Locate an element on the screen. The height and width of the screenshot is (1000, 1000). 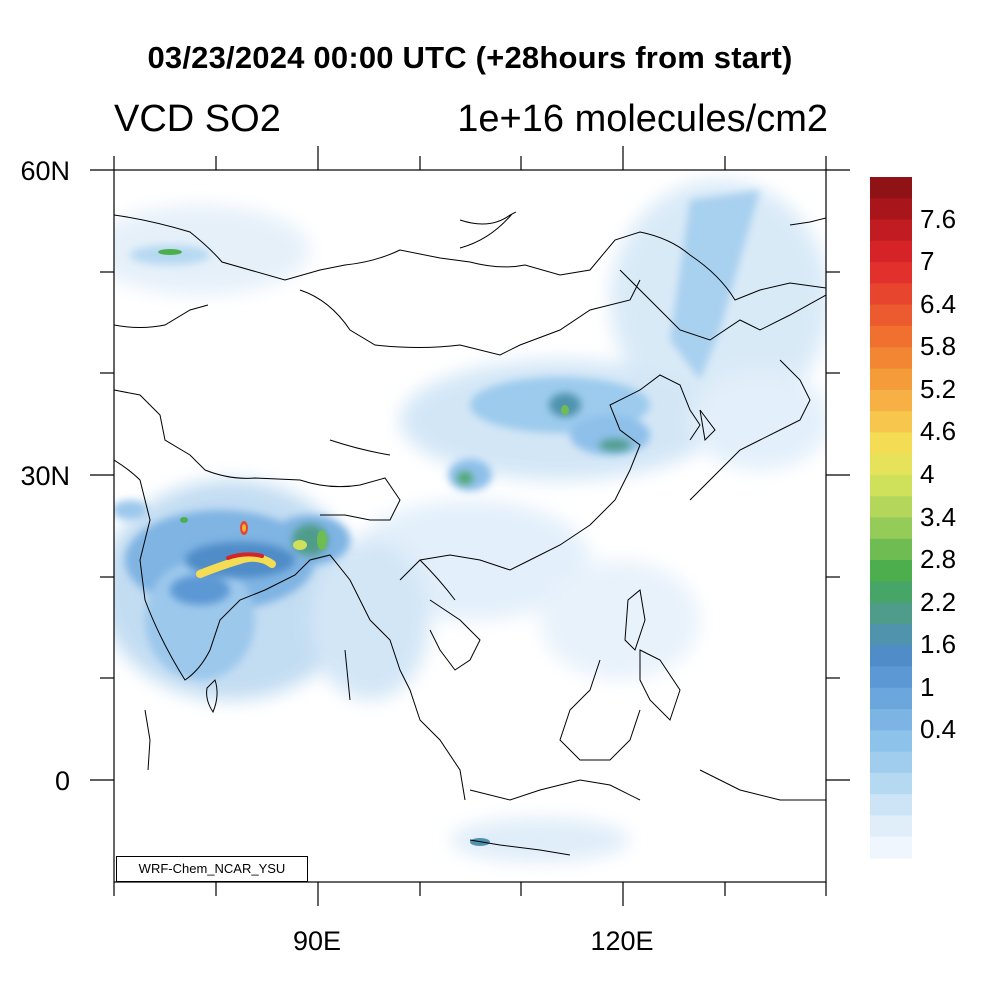
colorbar-tick-label: 7 is located at coordinates (927, 261).